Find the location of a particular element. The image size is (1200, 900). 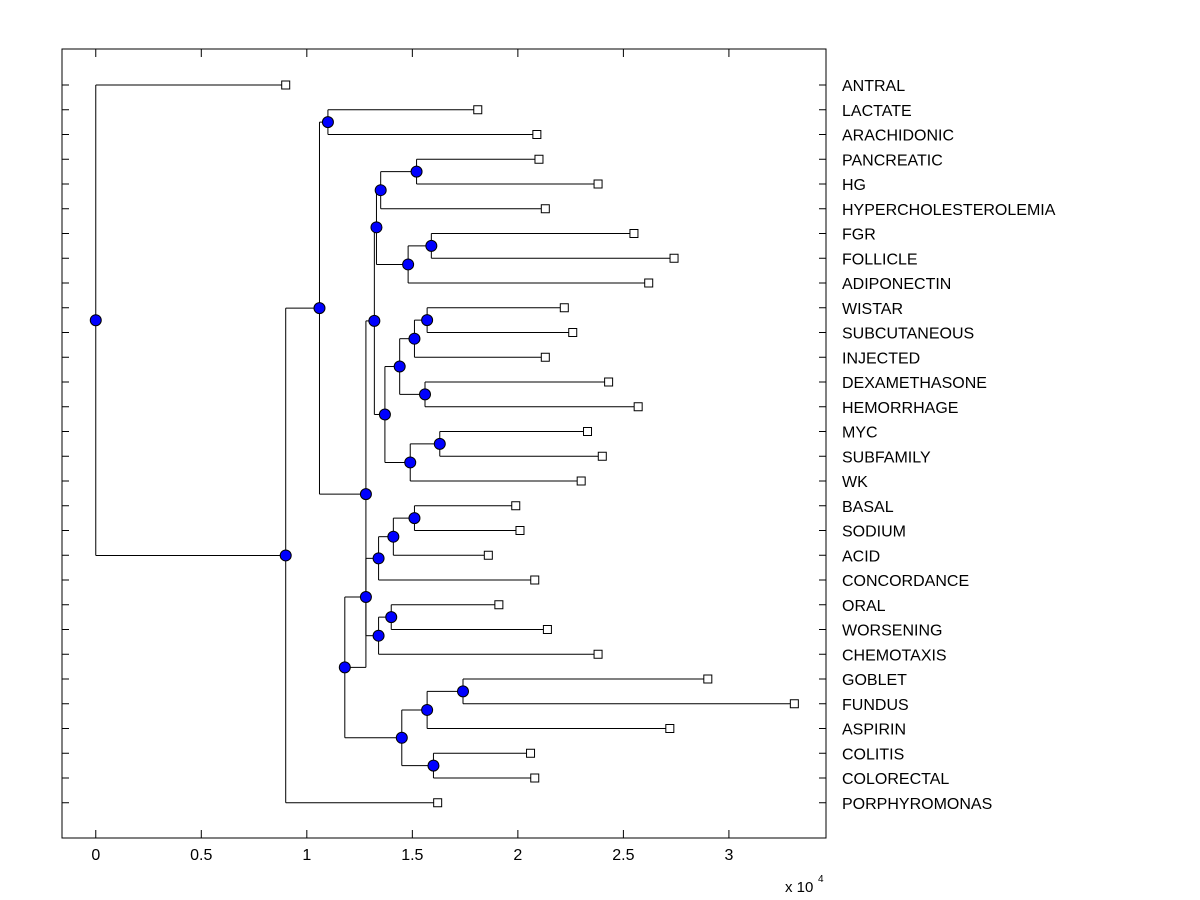

leaf-label: SUBCUTANEOUS is located at coordinates (908, 334).